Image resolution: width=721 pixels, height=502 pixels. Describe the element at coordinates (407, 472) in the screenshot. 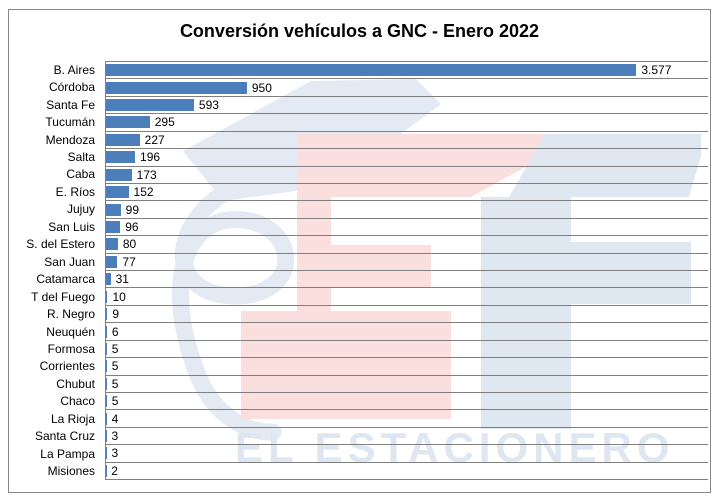

I see `bar-row: 2` at that location.